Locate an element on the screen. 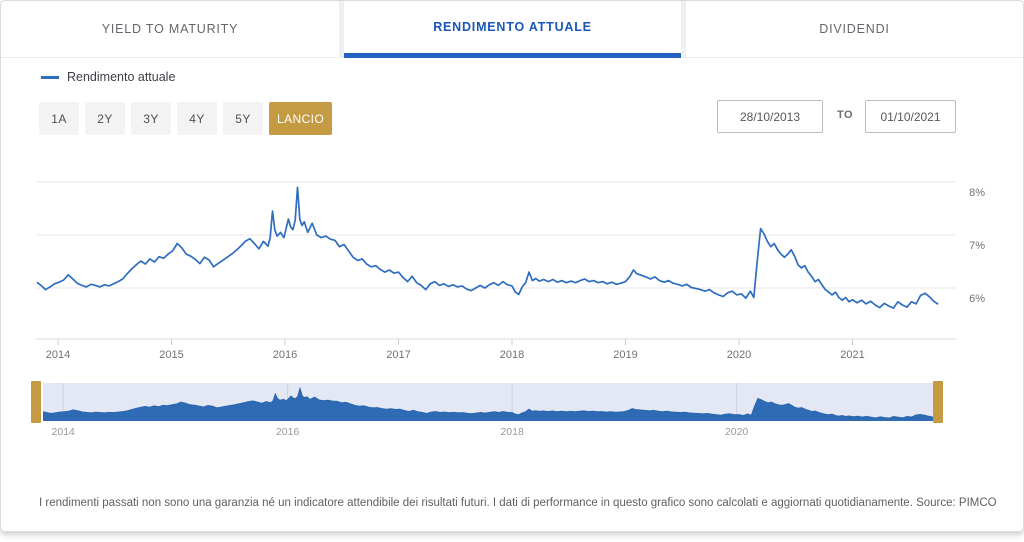  svg-text: 2019 is located at coordinates (625, 355).